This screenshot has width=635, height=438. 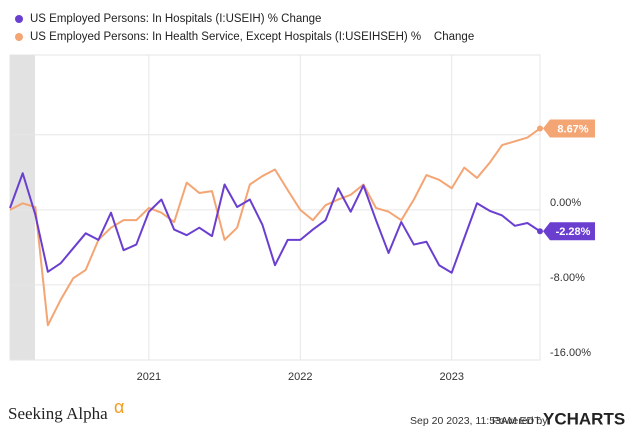 I want to click on timestamp: Sep 20 2023, 11:53AM EDT., so click(x=476, y=421).